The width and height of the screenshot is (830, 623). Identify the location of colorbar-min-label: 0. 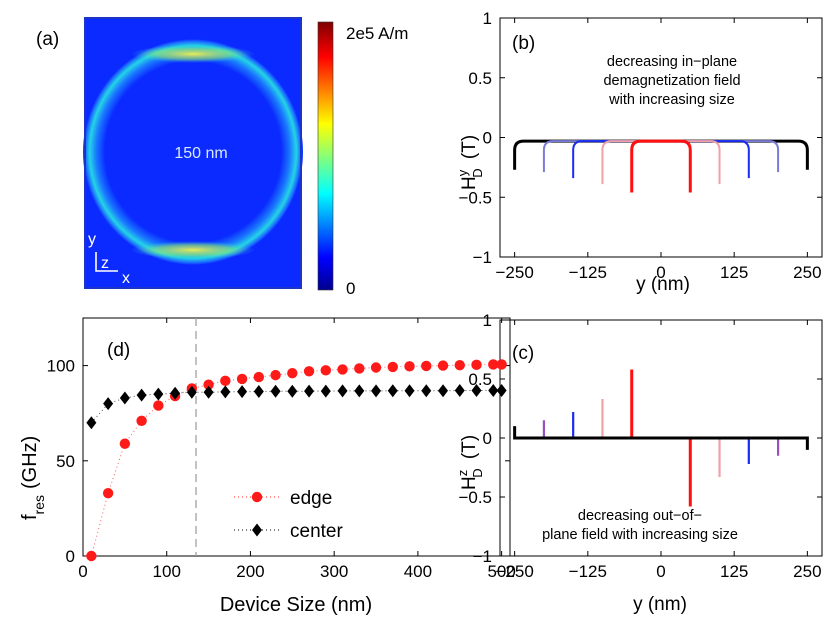
(350, 288).